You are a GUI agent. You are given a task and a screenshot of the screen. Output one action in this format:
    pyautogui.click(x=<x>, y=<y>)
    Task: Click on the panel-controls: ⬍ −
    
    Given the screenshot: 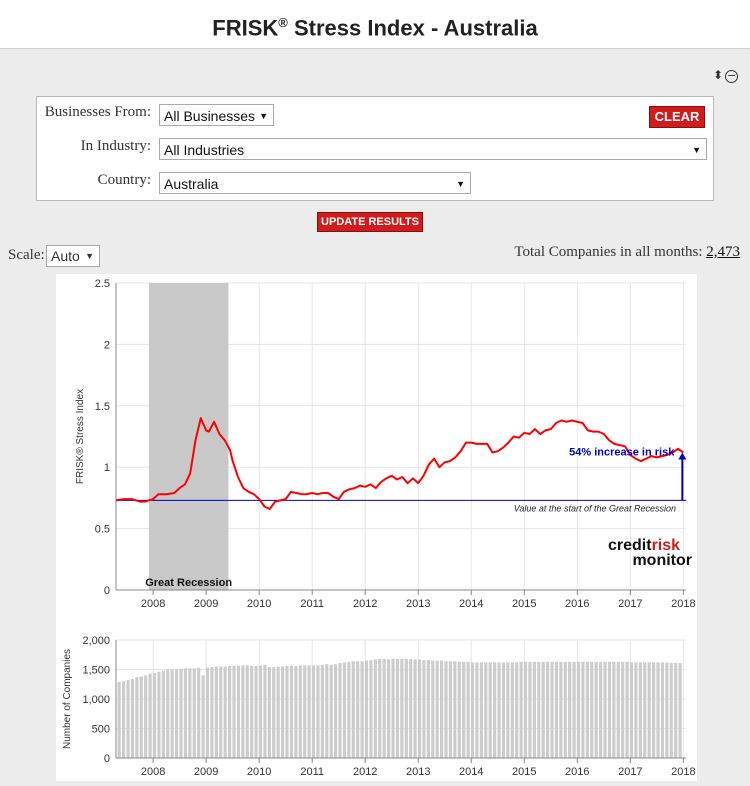 What is the action you would take?
    pyautogui.click(x=726, y=75)
    